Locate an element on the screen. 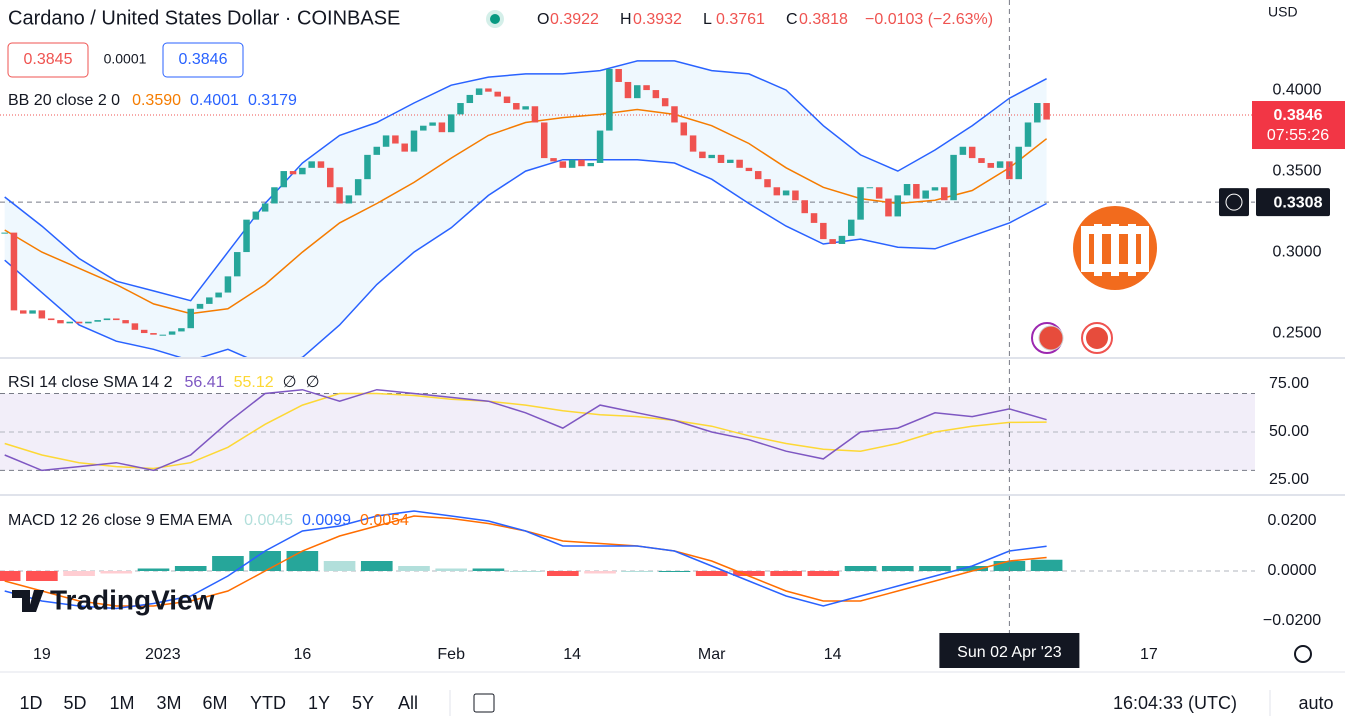  indicator-value: 55.12 is located at coordinates (254, 382).